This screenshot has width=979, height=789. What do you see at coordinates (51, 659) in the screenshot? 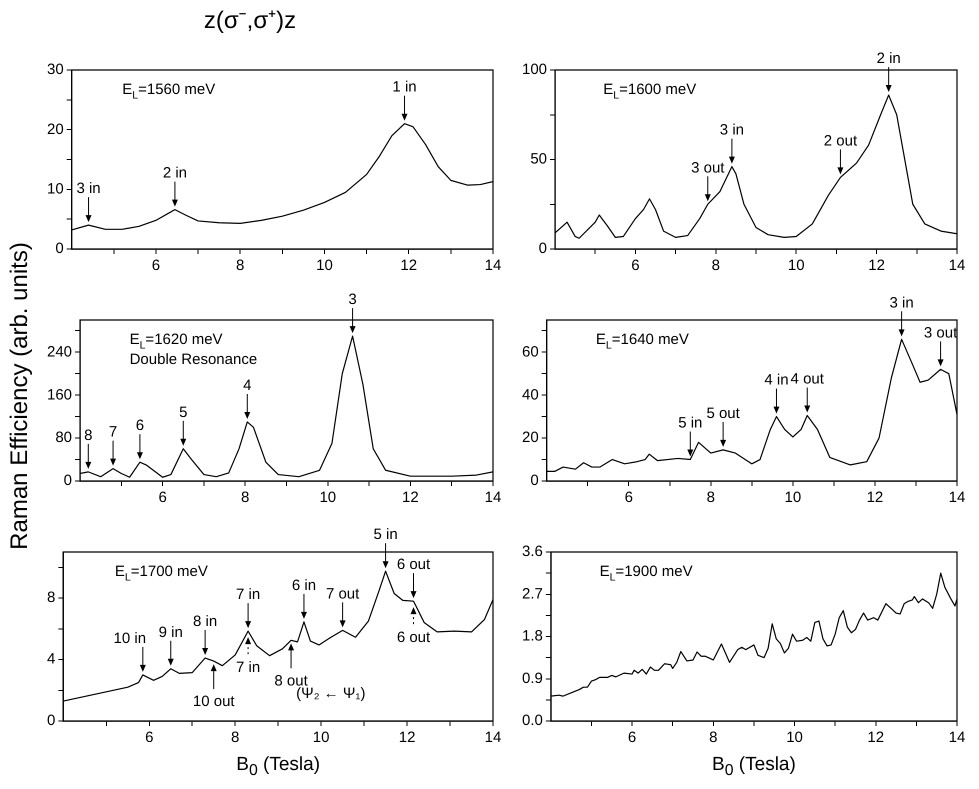
I see `y-tick-label: 4` at bounding box center [51, 659].